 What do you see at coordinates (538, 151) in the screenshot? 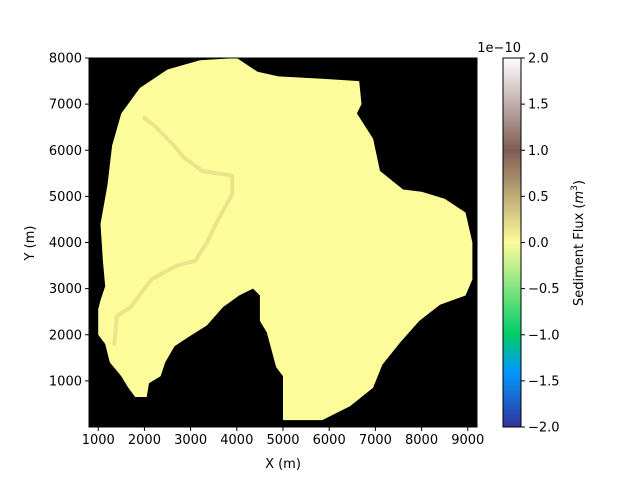
I see `colorbar-tick-label: 1.0` at bounding box center [538, 151].